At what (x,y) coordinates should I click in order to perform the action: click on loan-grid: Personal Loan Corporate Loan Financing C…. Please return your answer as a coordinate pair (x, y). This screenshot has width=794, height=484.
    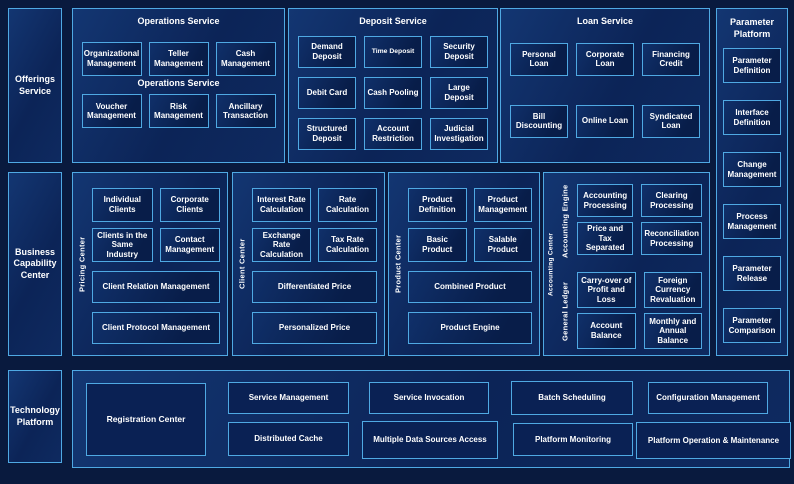
    Looking at the image, I should click on (605, 90).